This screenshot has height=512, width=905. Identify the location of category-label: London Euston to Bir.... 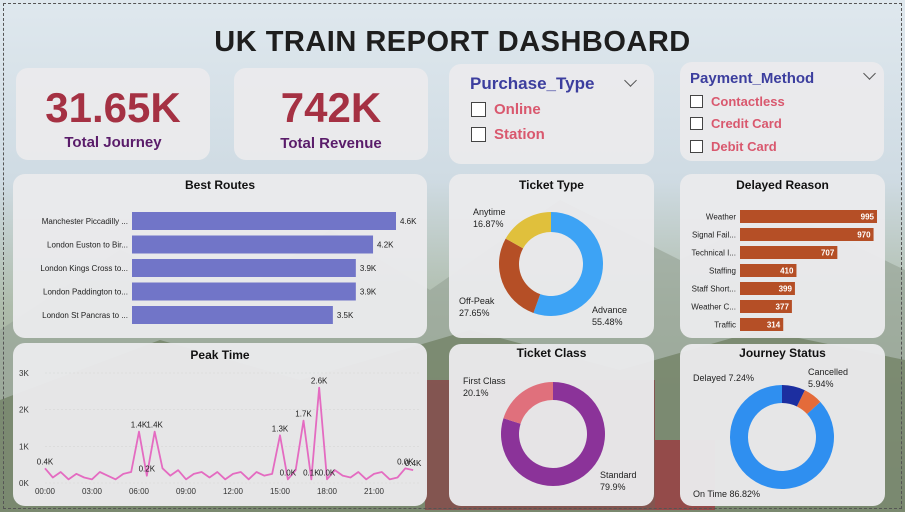
(87, 245).